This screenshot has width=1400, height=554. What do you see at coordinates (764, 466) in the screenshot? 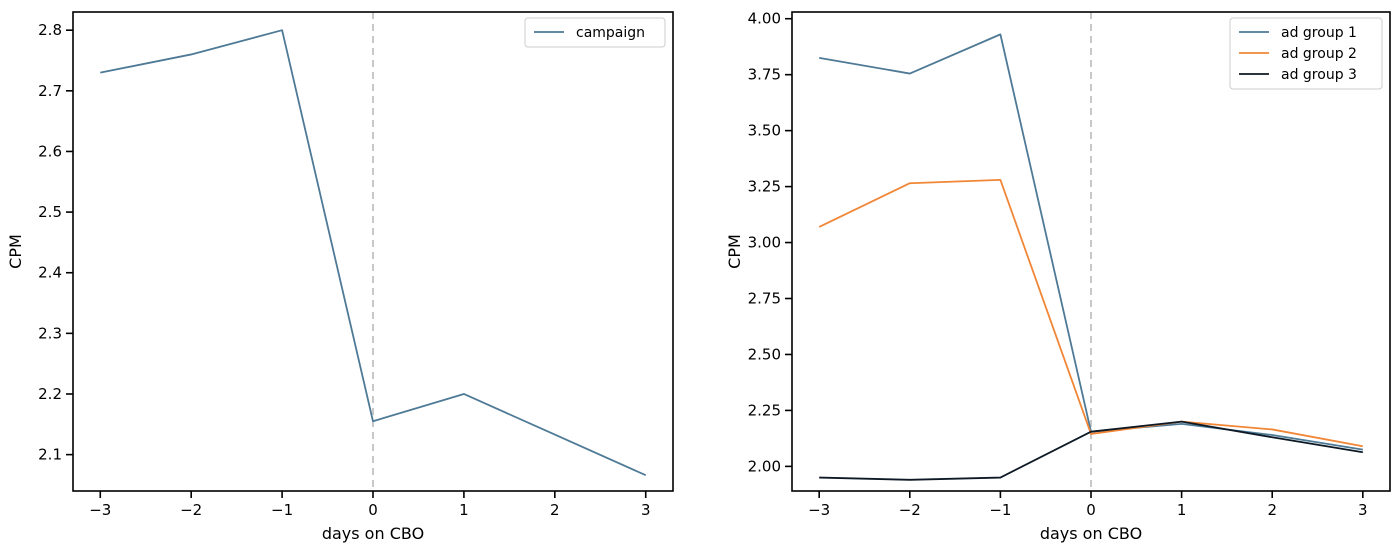
I see `y-tick-label: 2.00` at bounding box center [764, 466].